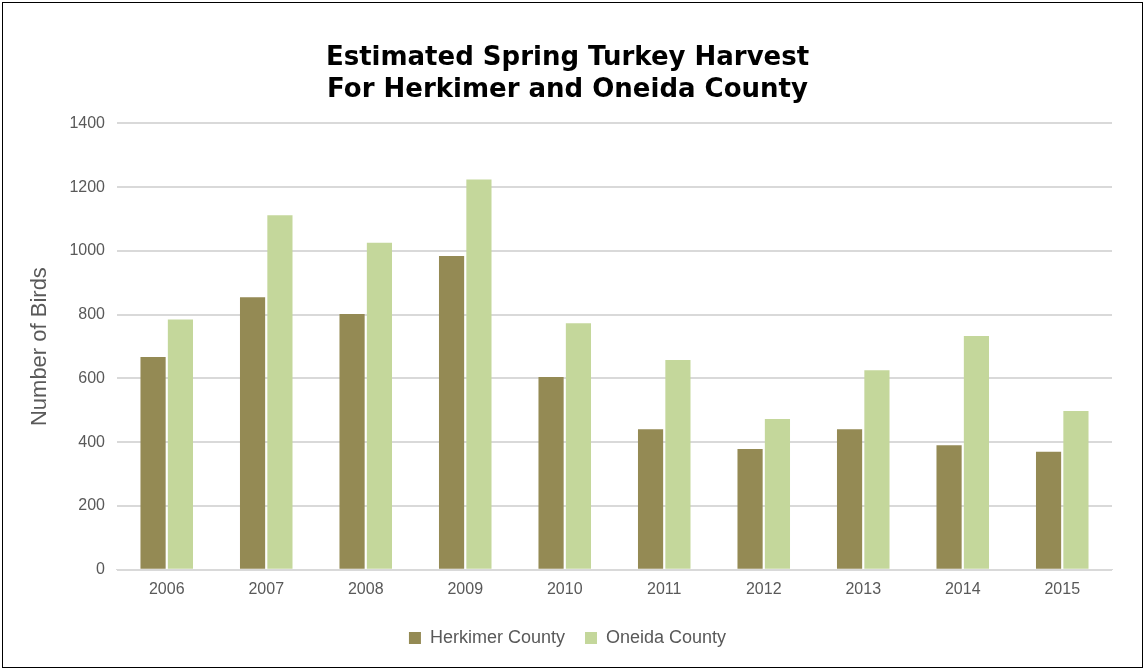 Image resolution: width=1147 pixels, height=672 pixels. I want to click on y-tick-label: 0, so click(101, 569).